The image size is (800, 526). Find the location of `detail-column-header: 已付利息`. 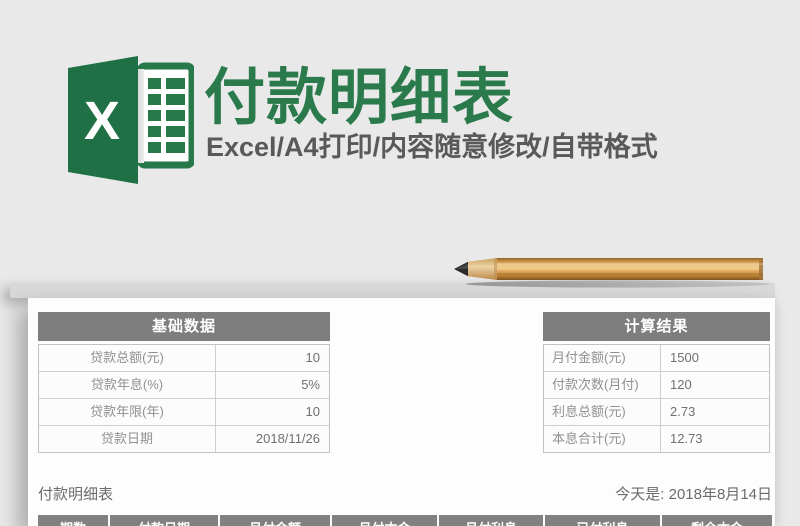

detail-column-header: 已付利息 is located at coordinates (601, 520).